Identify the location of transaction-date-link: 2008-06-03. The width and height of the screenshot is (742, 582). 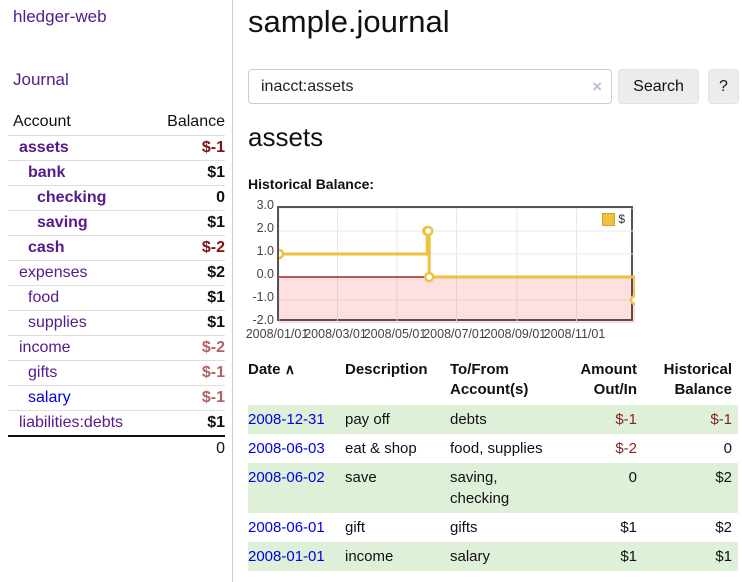
(286, 448).